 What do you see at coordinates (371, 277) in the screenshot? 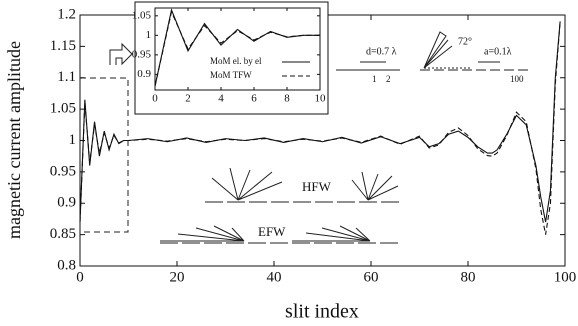
I see `x-tick-label: 60` at bounding box center [371, 277].